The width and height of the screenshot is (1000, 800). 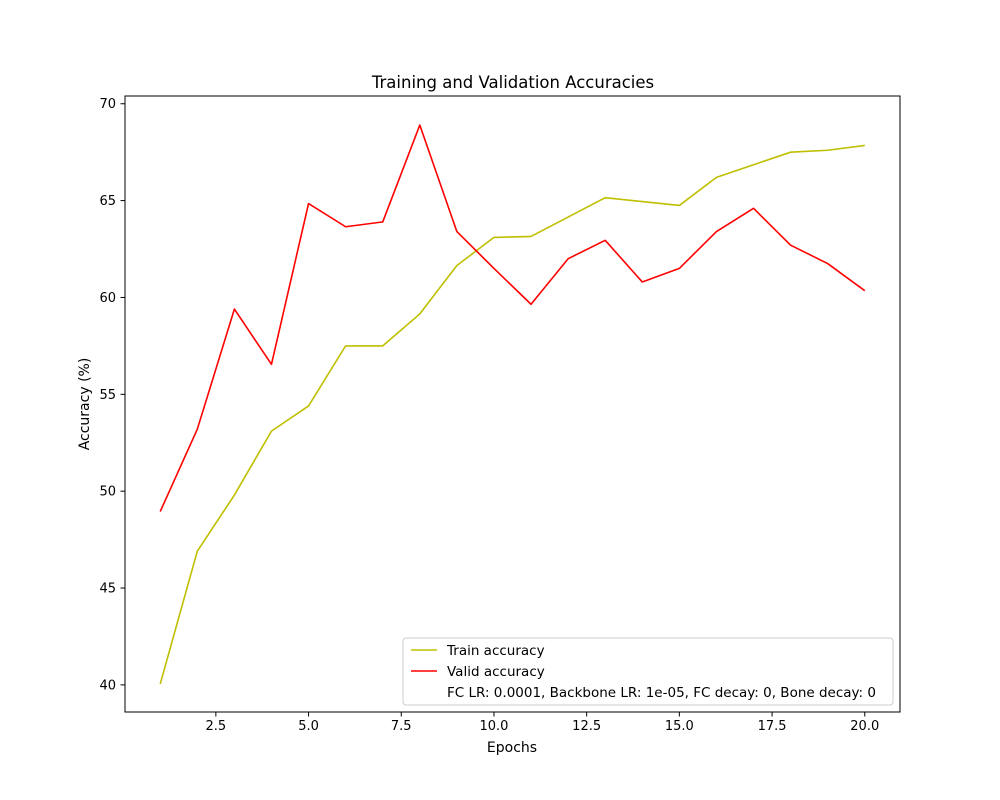 What do you see at coordinates (308, 726) in the screenshot?
I see `x-tick-label: 5.0` at bounding box center [308, 726].